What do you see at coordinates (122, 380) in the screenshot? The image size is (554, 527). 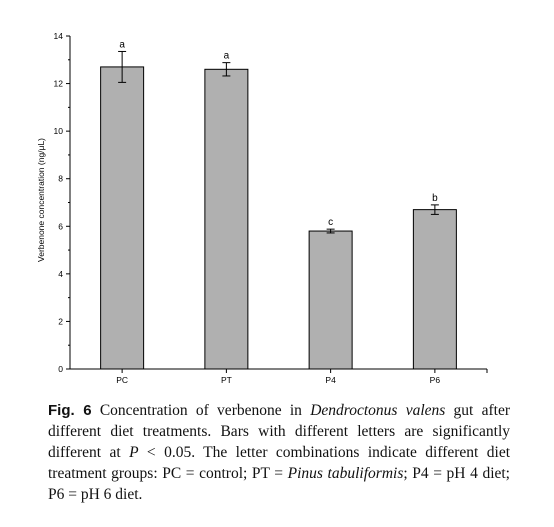 I see `x-tick-label: PC` at bounding box center [122, 380].